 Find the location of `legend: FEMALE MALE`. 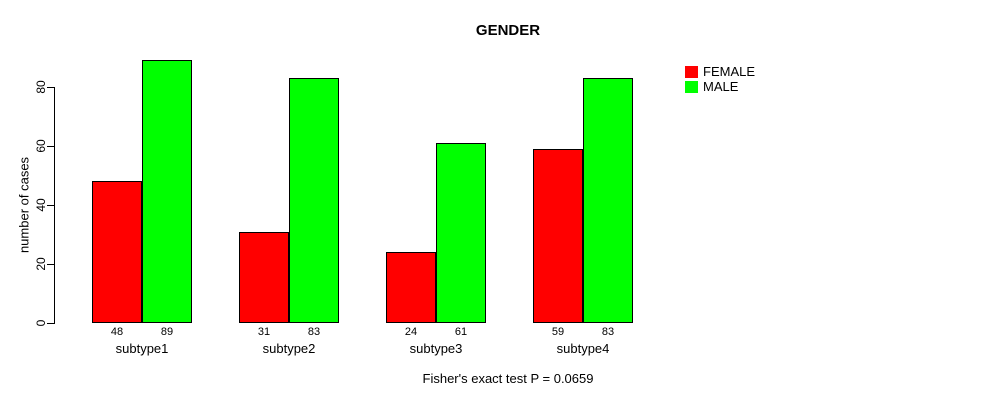

legend: FEMALE MALE is located at coordinates (720, 79).